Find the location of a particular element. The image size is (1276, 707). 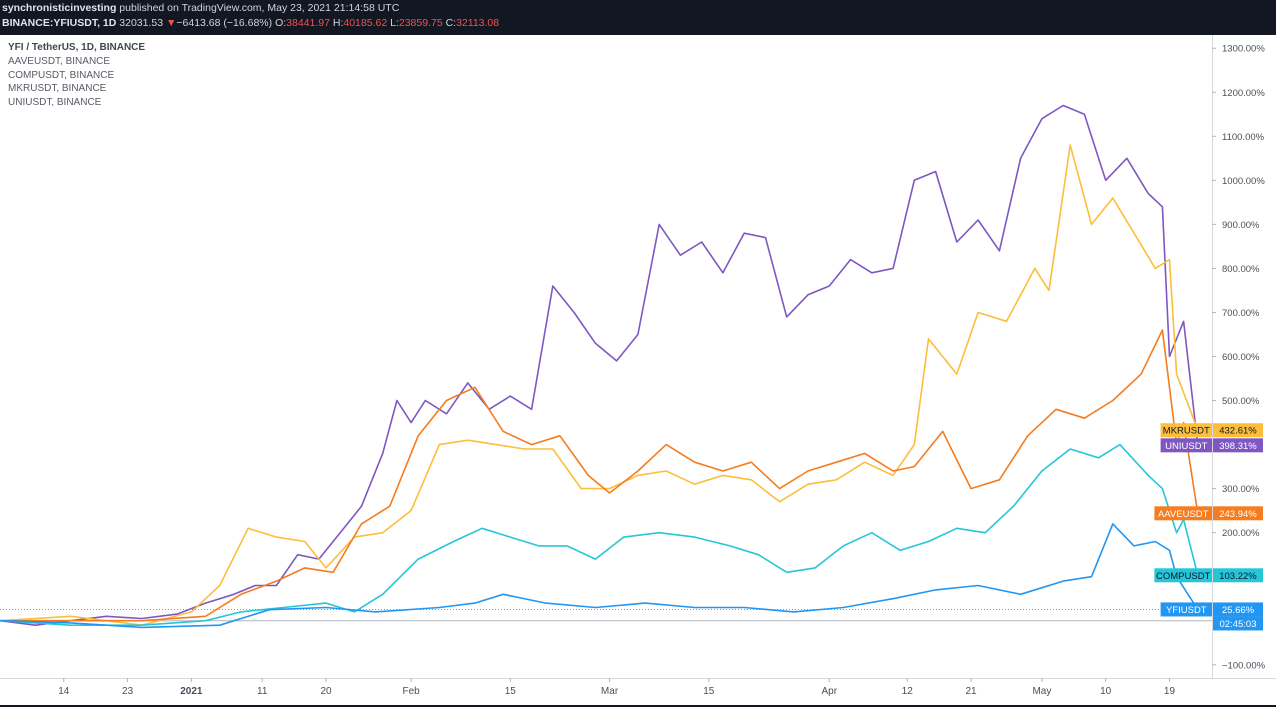

series-value-label: 25.66% is located at coordinates (1238, 610).